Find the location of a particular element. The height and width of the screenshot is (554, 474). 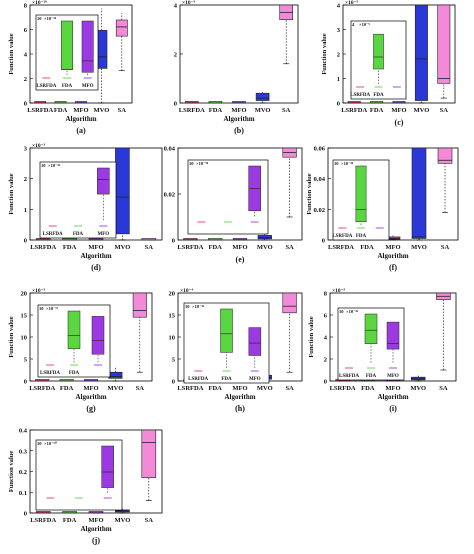

panel-letter: (a) is located at coordinates (81, 130).